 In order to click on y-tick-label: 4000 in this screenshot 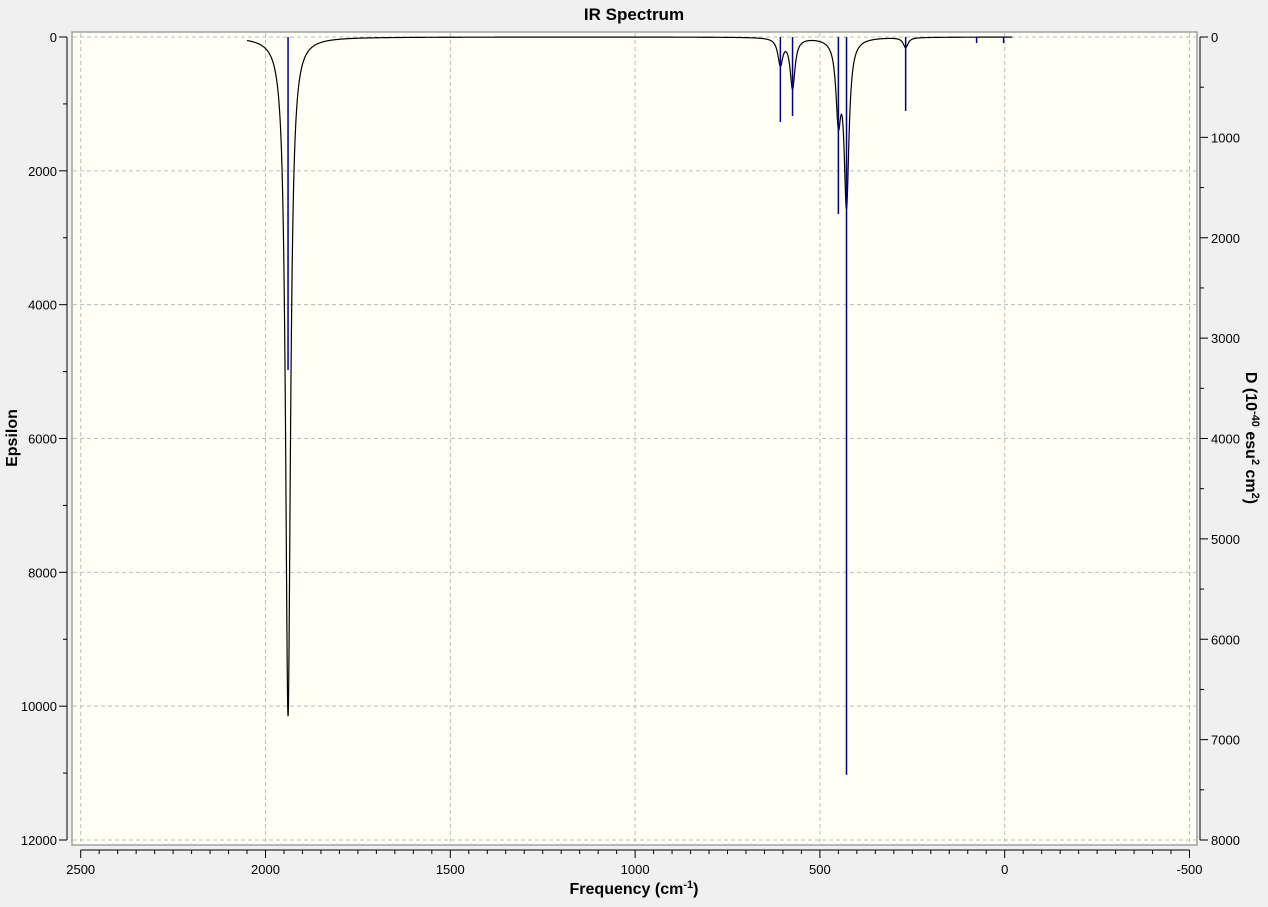, I will do `click(42, 305)`.